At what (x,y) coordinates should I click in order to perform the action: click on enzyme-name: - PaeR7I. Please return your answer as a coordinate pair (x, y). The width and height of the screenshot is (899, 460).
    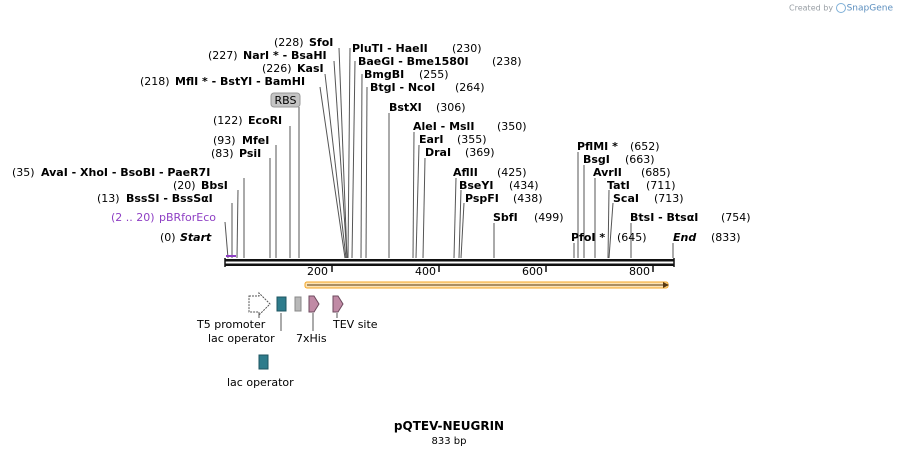
    Looking at the image, I should click on (182, 172).